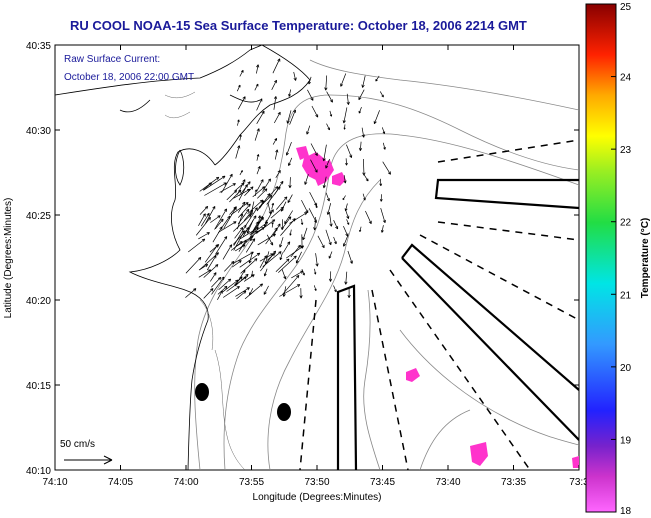  Describe the element at coordinates (626, 7) in the screenshot. I see `colorbar-tick-label: 25` at that location.